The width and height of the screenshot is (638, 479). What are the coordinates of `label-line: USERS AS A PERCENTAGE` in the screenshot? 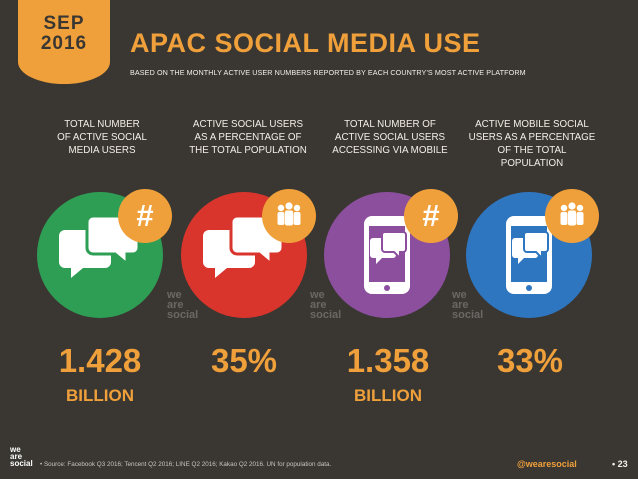 It's located at (532, 137).